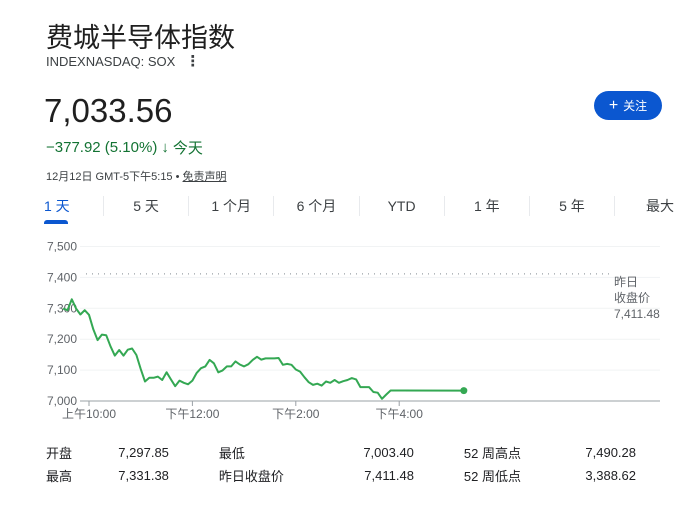 The image size is (680, 513). I want to click on timestamp-row: 12月12日 GMT-5下午5:15 • 免责声明, so click(136, 176).